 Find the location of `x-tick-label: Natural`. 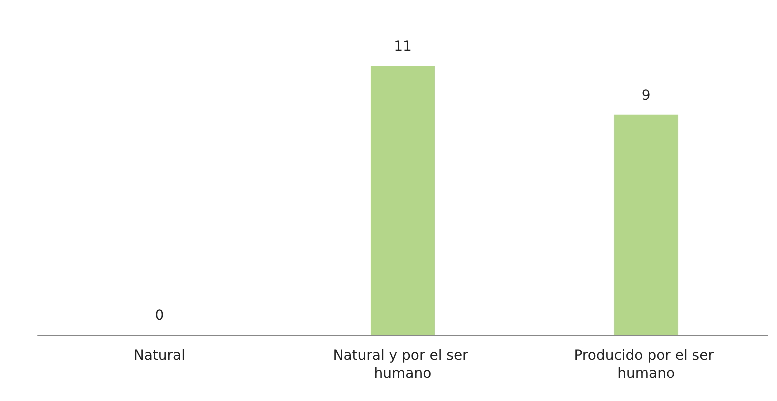

x-tick-label: Natural is located at coordinates (160, 356).